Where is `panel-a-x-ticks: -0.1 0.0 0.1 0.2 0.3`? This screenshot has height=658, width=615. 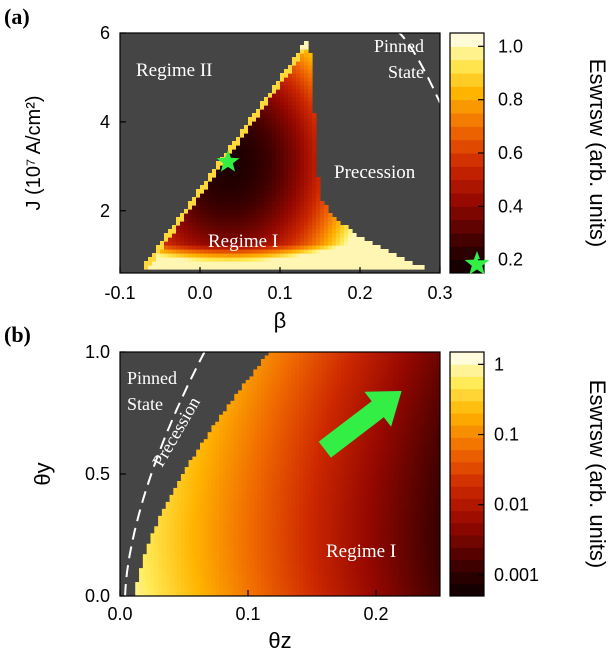 panel-a-x-ticks: -0.1 0.0 0.1 0.2 0.3 is located at coordinates (278, 285).